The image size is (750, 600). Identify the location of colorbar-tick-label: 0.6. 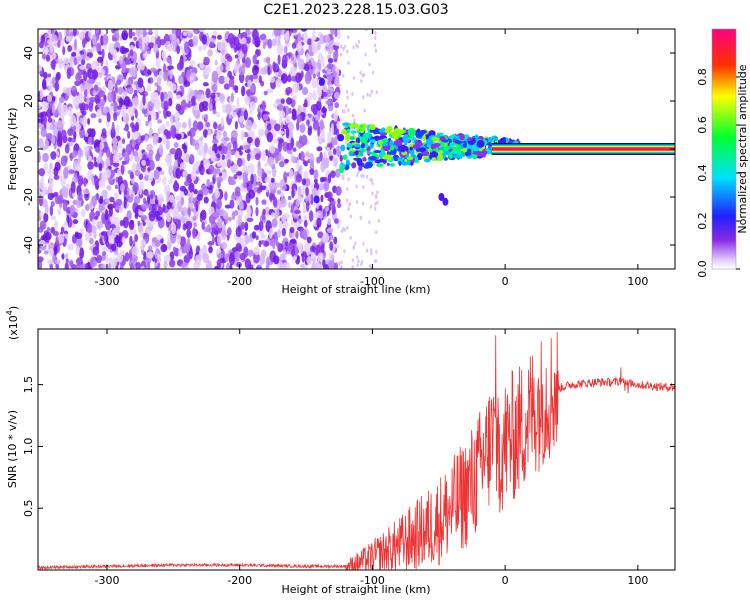
(702, 125).